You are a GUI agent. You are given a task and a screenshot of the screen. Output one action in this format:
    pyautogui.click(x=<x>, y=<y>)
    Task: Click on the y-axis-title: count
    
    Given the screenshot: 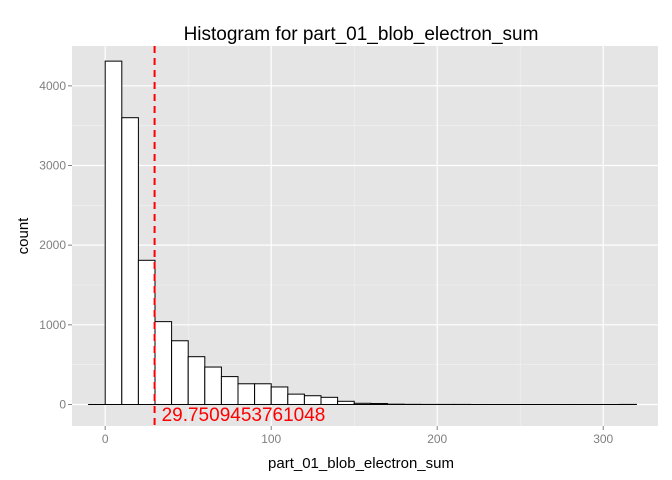 What is the action you would take?
    pyautogui.click(x=23, y=236)
    